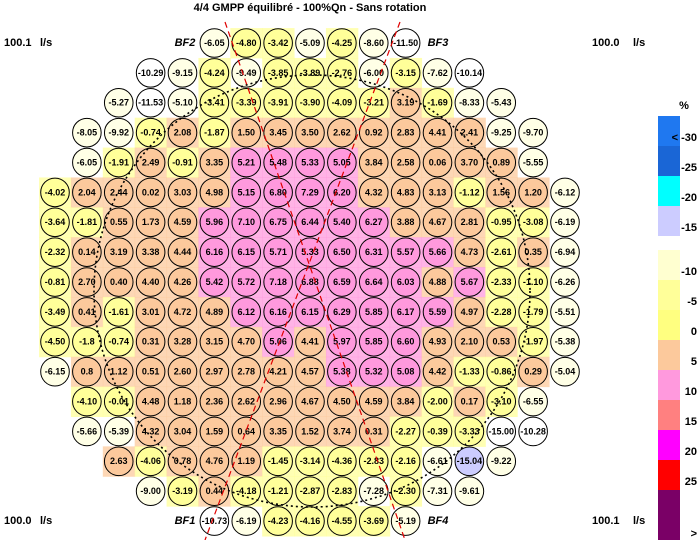 The width and height of the screenshot is (699, 540). I want to click on assembly-value: 4.21, so click(278, 372).